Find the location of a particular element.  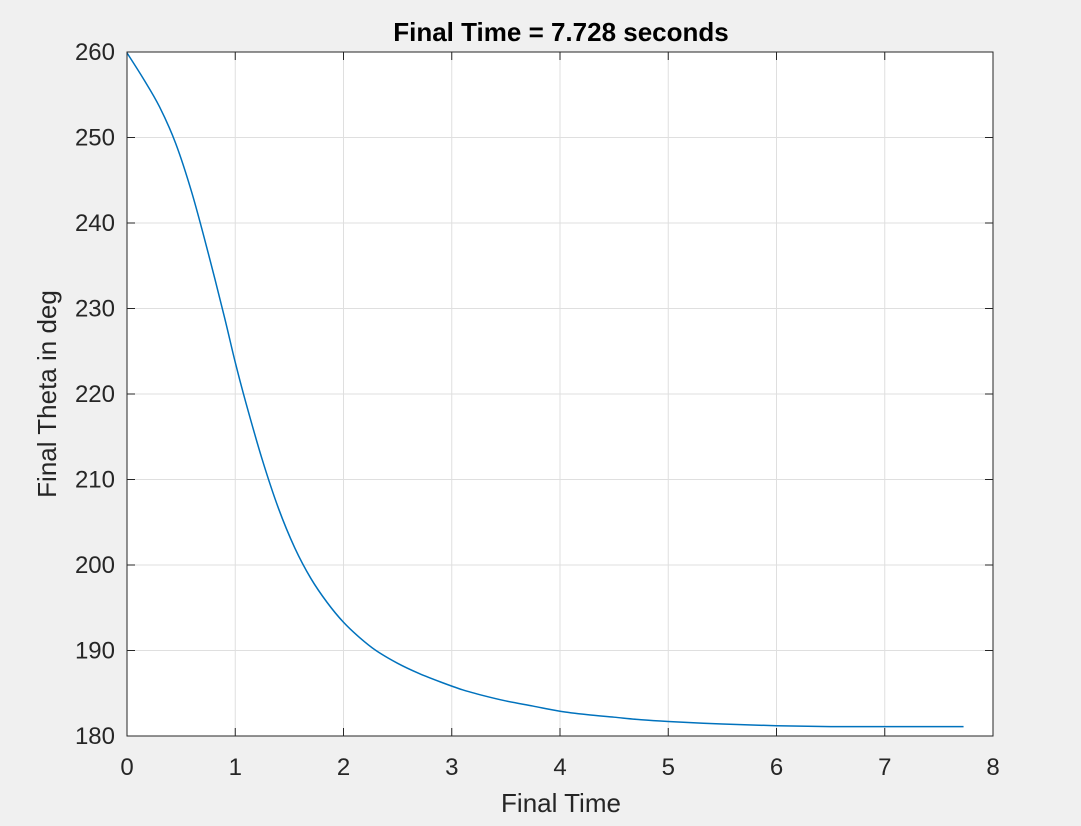

x-tick-label: 4 is located at coordinates (559, 767).